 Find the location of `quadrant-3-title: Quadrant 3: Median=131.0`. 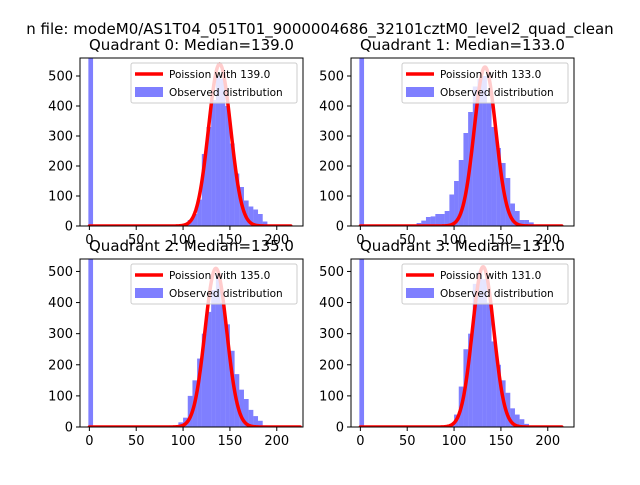

quadrant-3-title: Quadrant 3: Median=131.0 is located at coordinates (462, 246).